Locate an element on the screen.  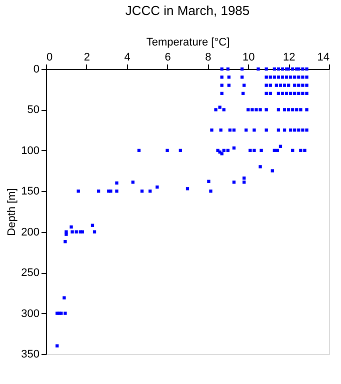
x-tick-label: 4 is located at coordinates (127, 58).